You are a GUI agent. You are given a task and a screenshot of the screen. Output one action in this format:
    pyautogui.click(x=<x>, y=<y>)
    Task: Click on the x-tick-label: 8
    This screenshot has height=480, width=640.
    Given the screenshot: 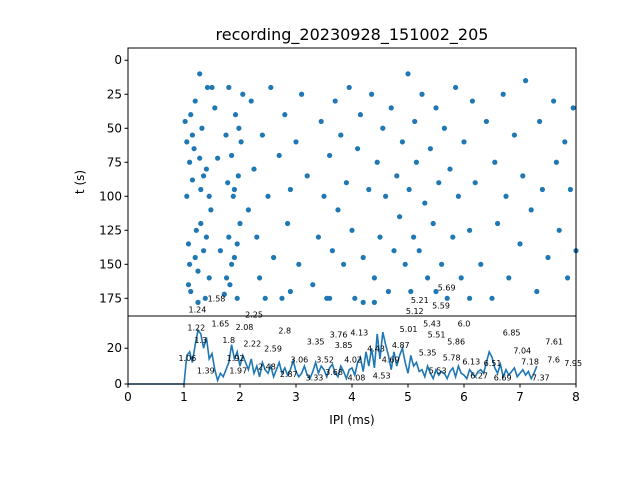 What is the action you would take?
    pyautogui.click(x=576, y=397)
    